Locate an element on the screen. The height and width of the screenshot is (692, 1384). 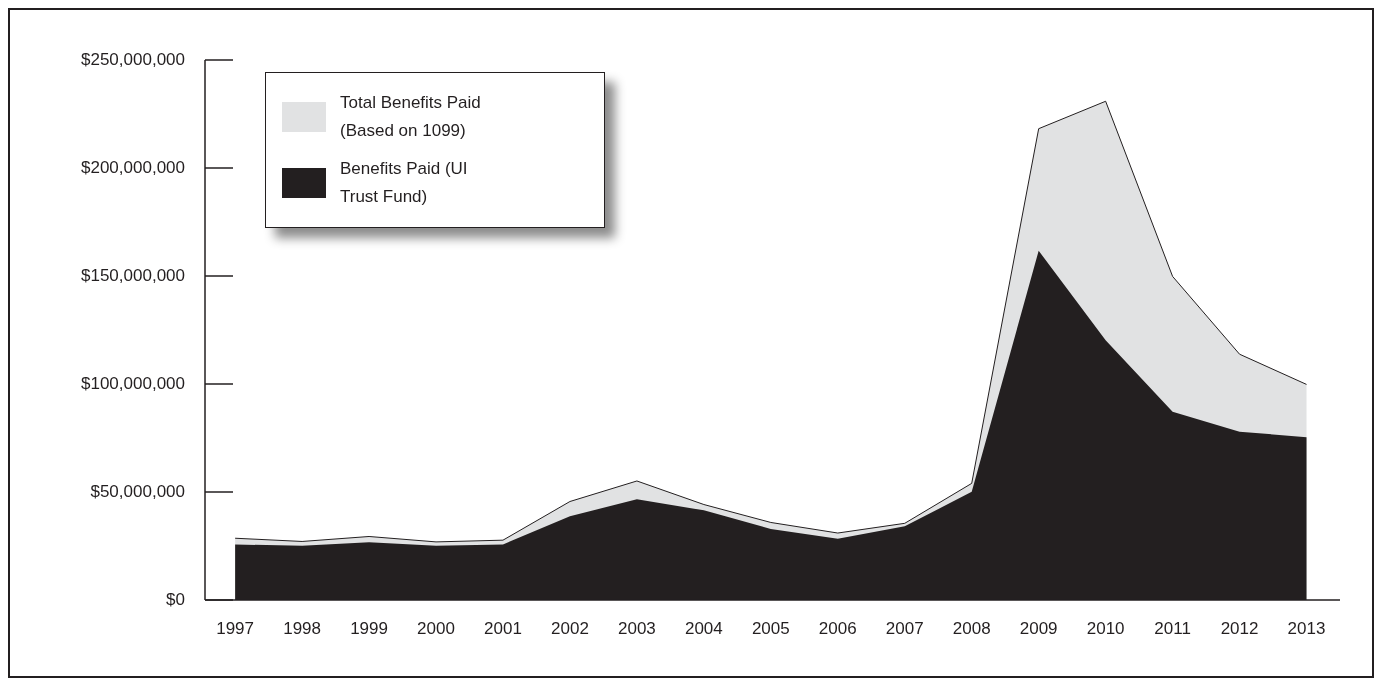
y-tick-label: $0 is located at coordinates (175, 599).